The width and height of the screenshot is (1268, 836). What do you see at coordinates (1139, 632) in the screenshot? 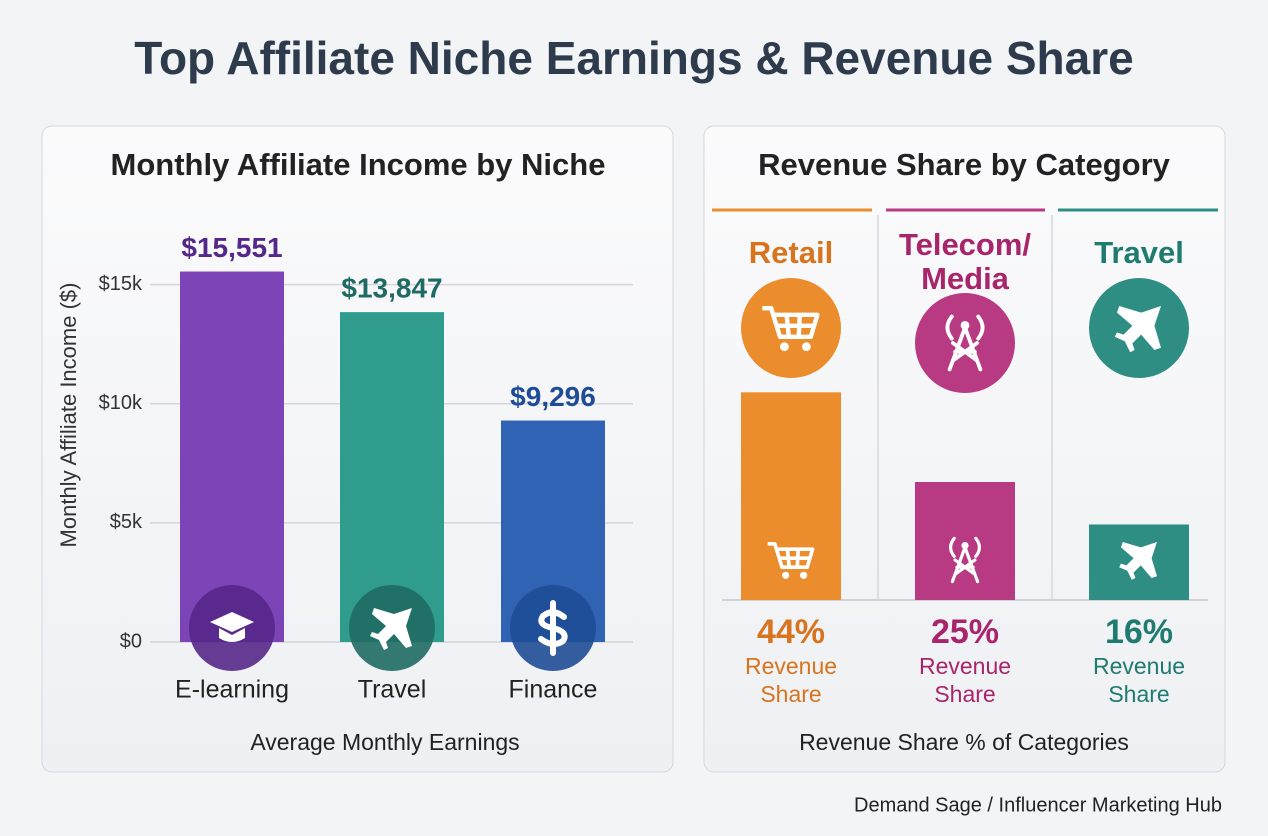
I see `value-label: 16%` at bounding box center [1139, 632].